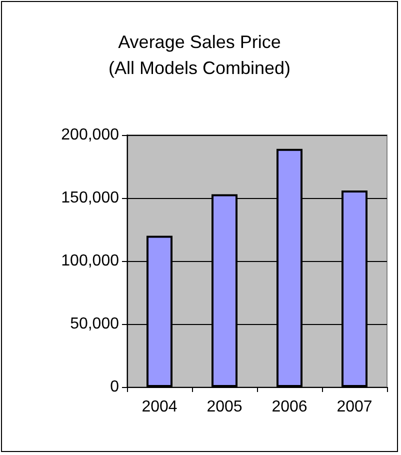 The image size is (401, 455). I want to click on y-tick-label: 200,000, so click(90, 135).